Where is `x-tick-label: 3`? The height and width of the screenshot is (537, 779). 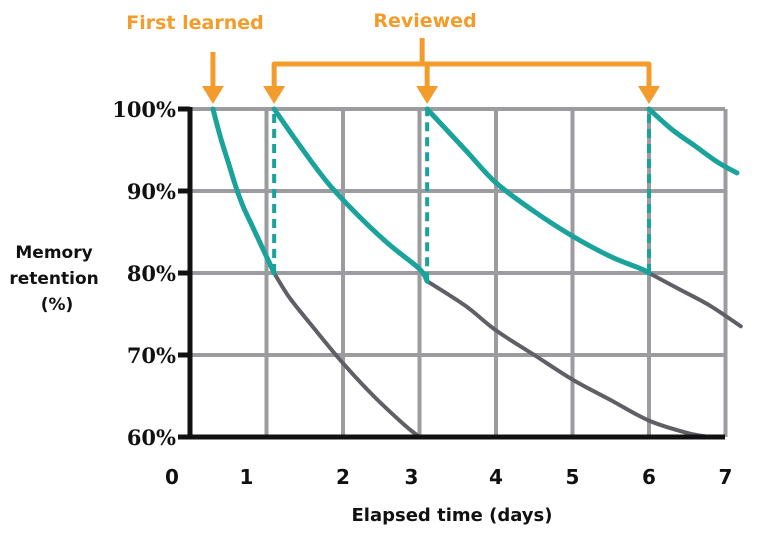
x-tick-label: 3 is located at coordinates (412, 477).